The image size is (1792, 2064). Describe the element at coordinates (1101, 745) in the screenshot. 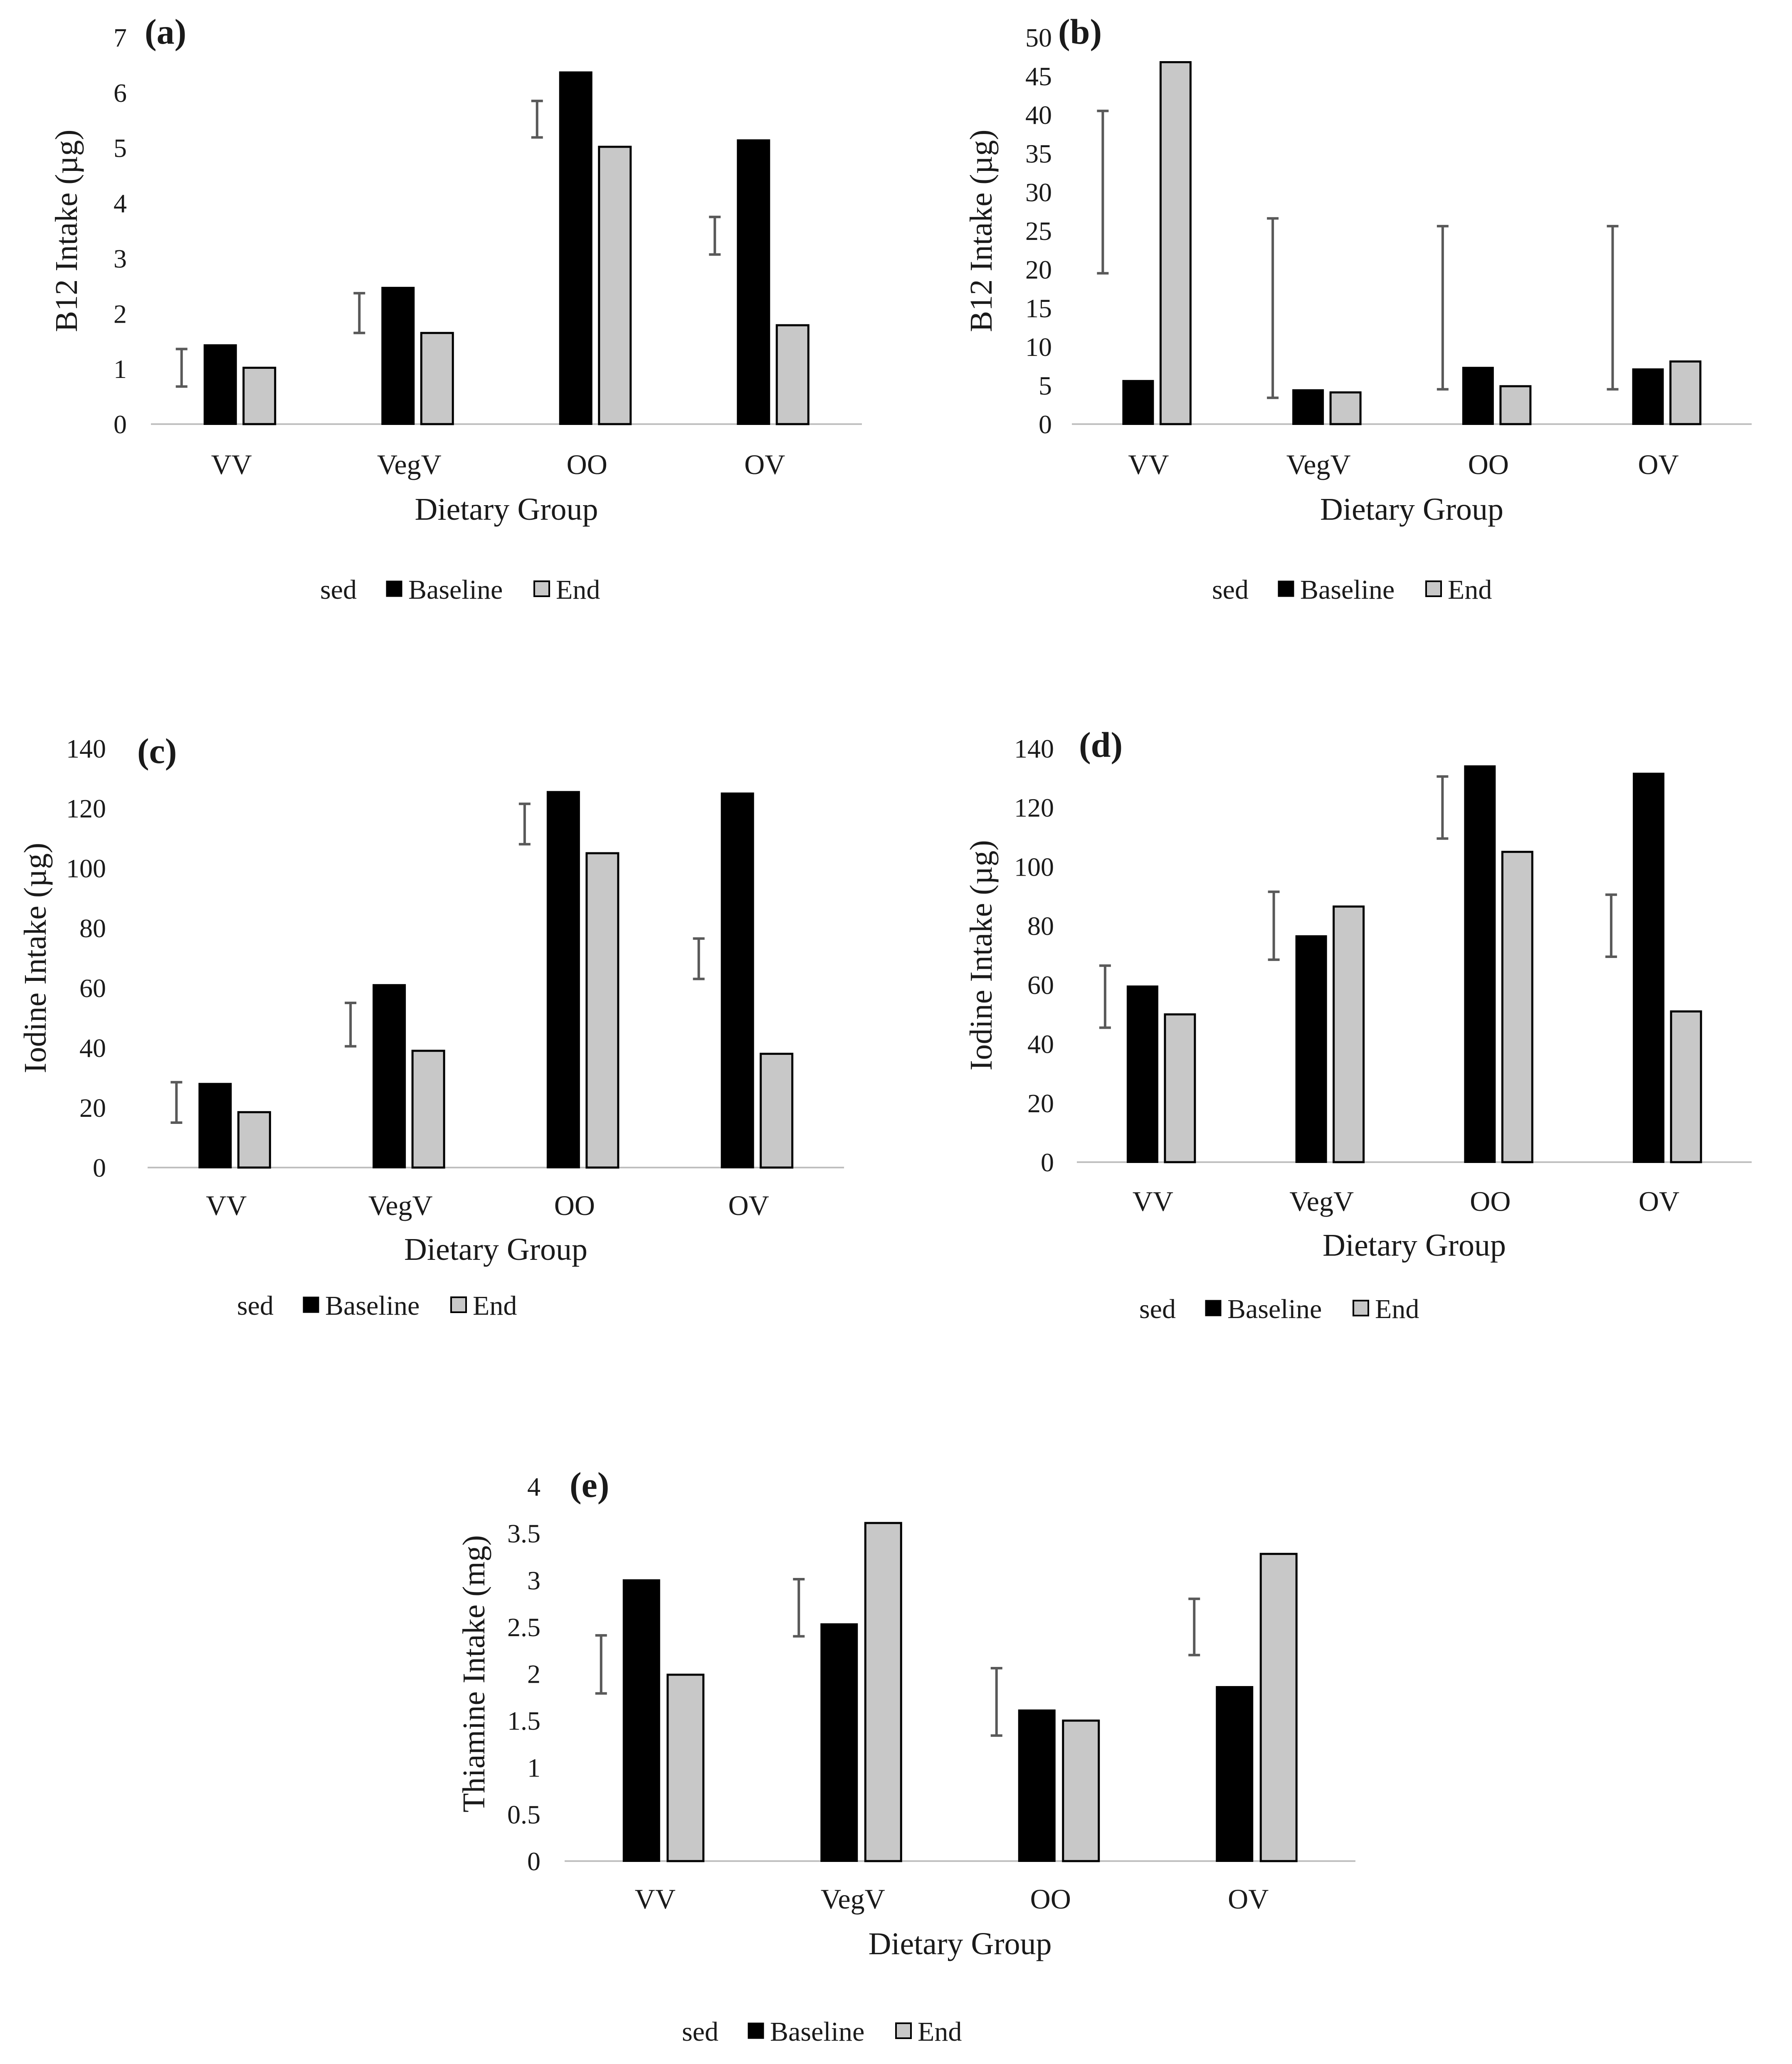

I see `panel-label: (d)` at that location.